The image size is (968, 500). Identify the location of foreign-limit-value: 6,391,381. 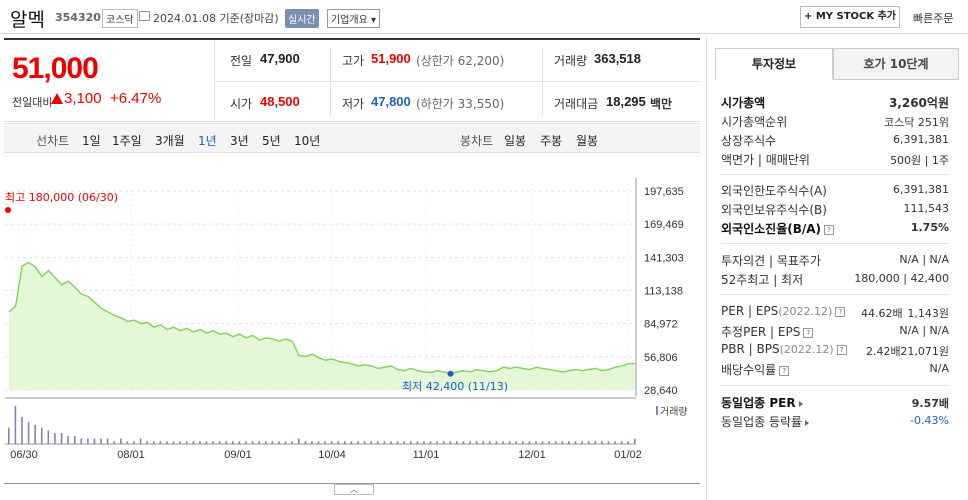
(921, 189).